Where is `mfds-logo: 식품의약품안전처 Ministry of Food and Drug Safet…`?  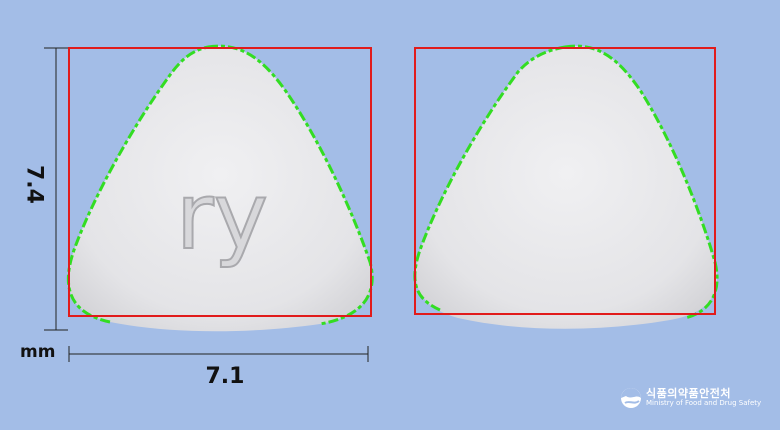 mfds-logo: 식품의약품안전처 Ministry of Food and Drug Safet… is located at coordinates (703, 397).